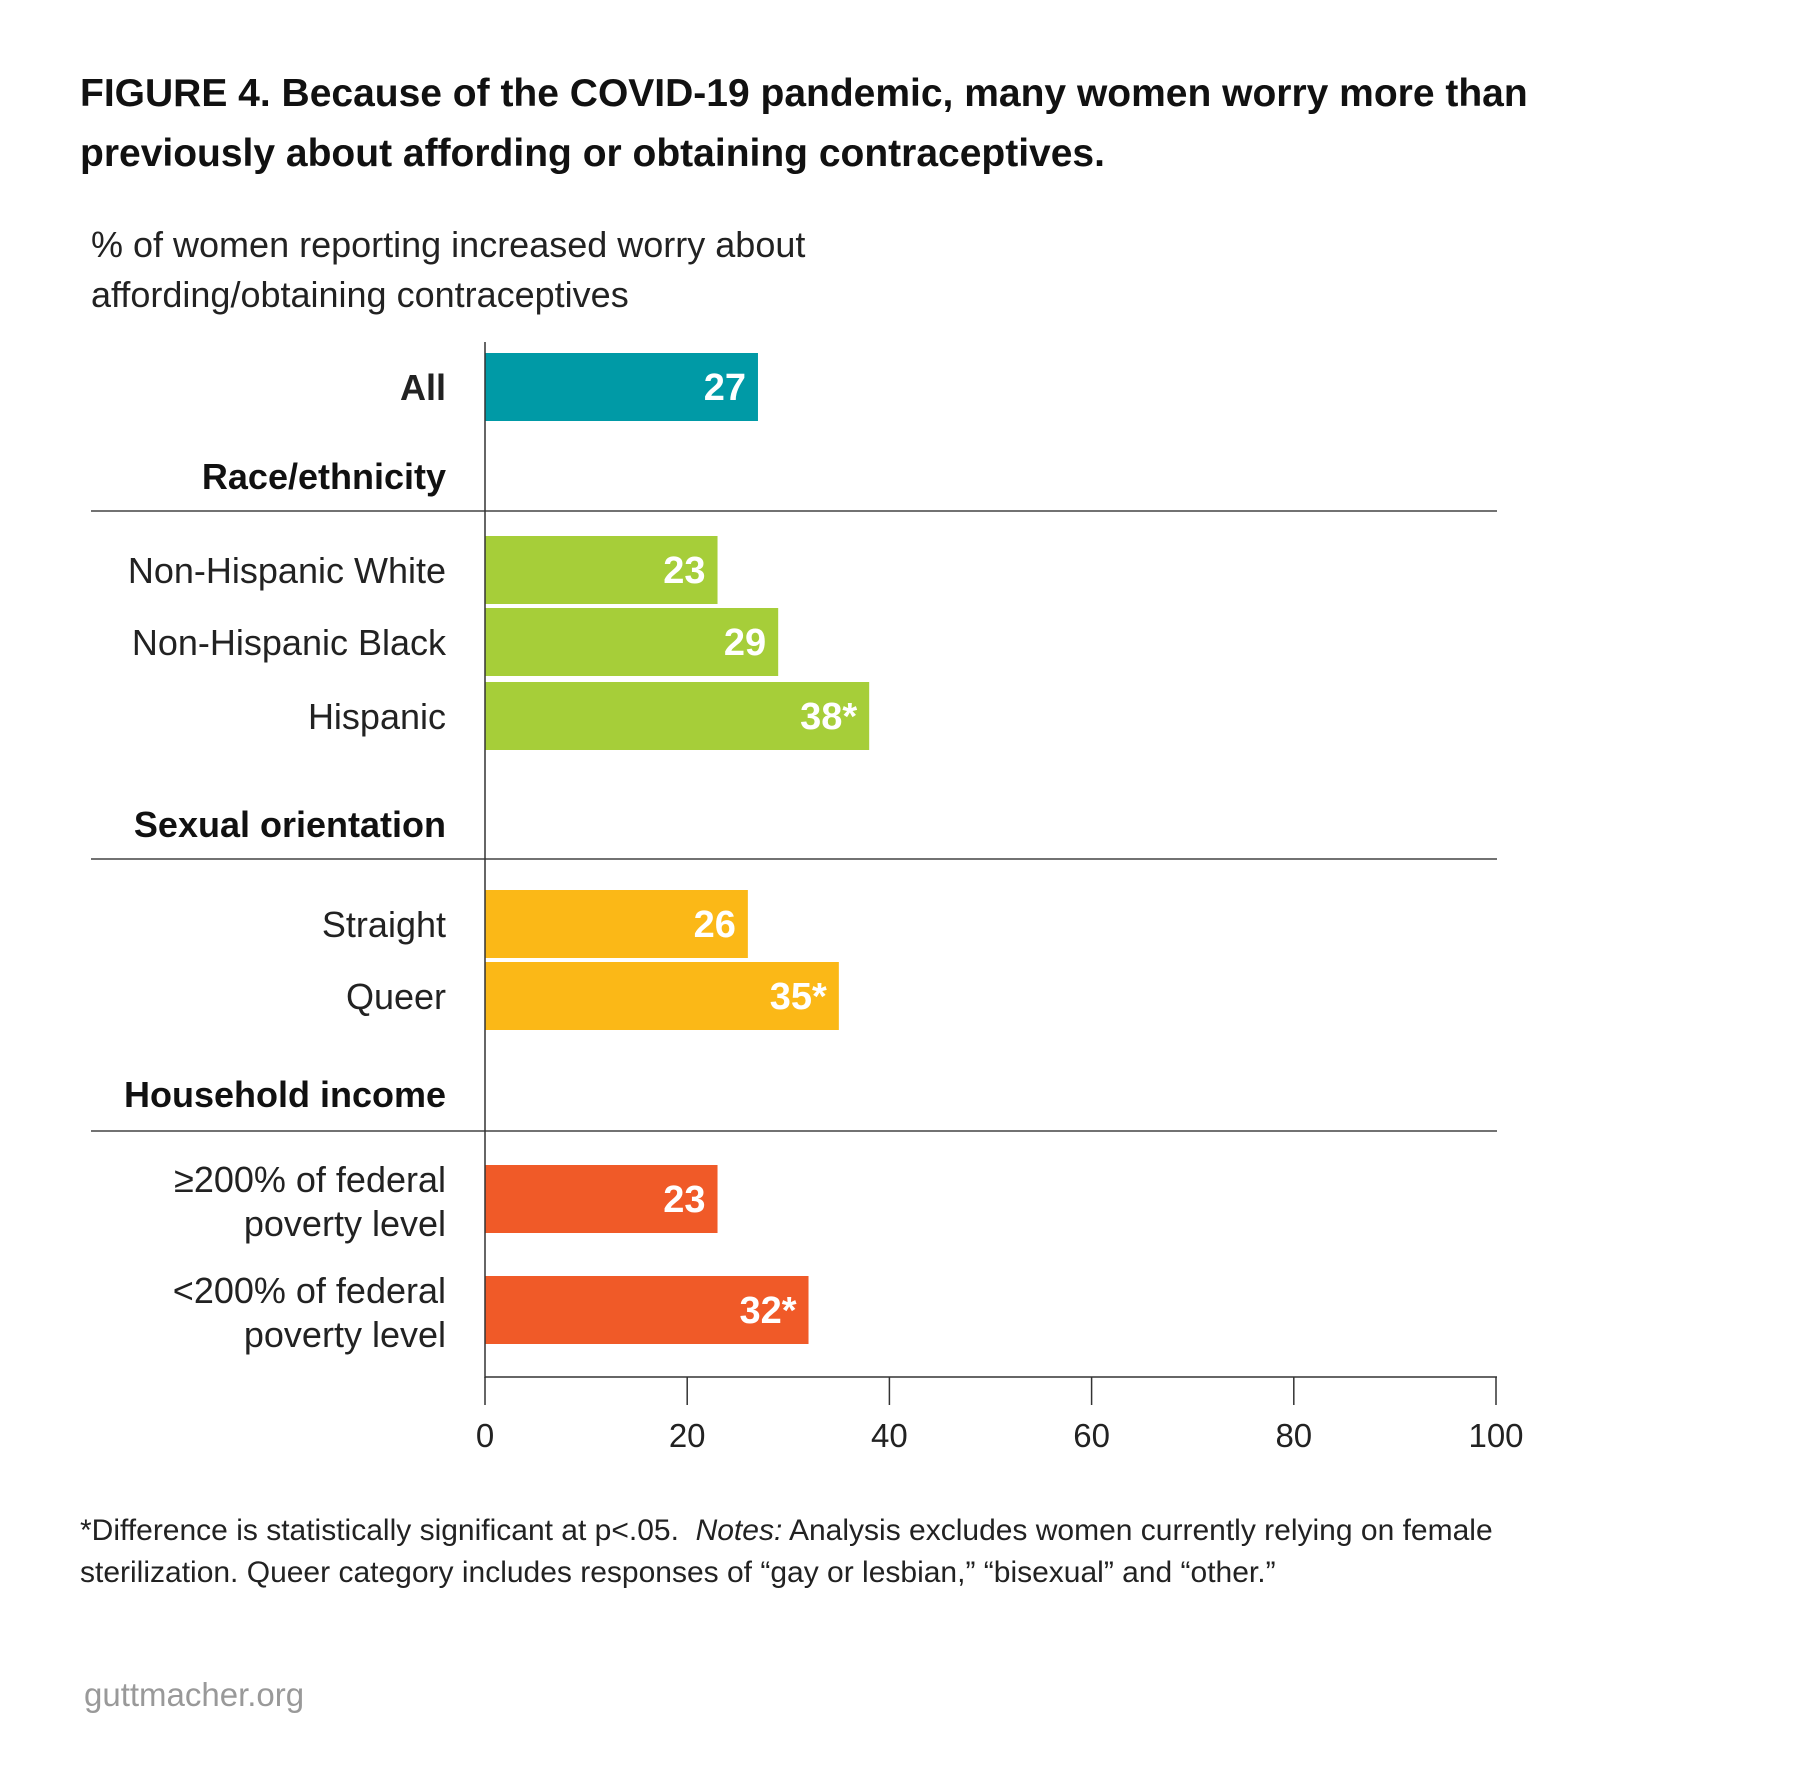 This screenshot has width=1800, height=1791. What do you see at coordinates (290, 824) in the screenshot?
I see `group-heading: Sexual orientation` at bounding box center [290, 824].